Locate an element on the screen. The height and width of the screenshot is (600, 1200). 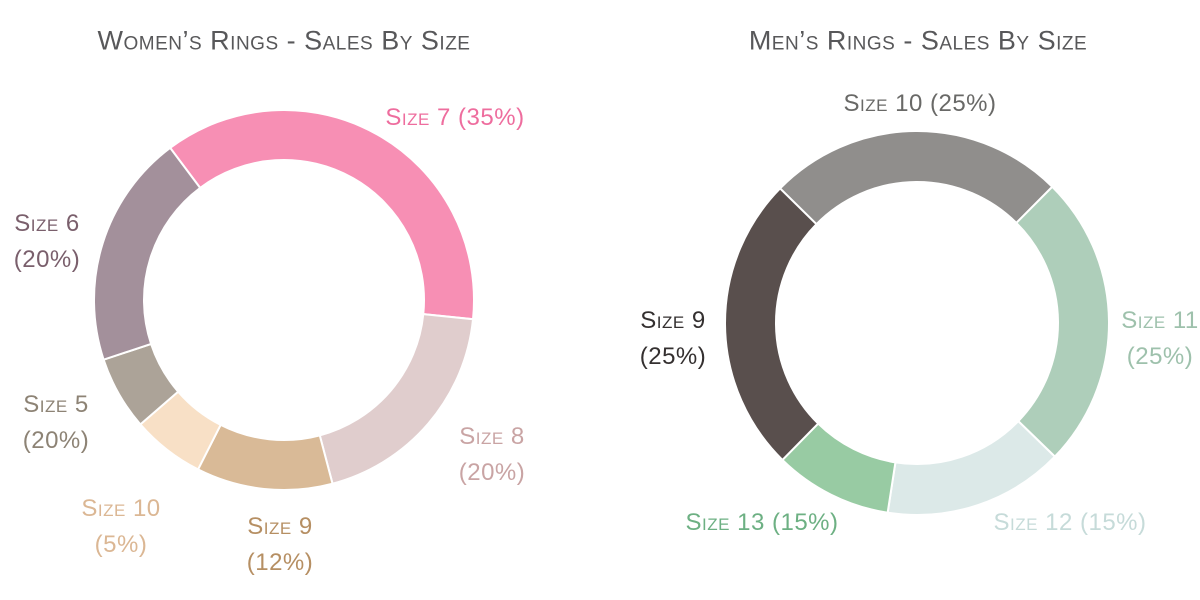
slice-label-size-6: Size 6 (20%) is located at coordinates (47, 242).